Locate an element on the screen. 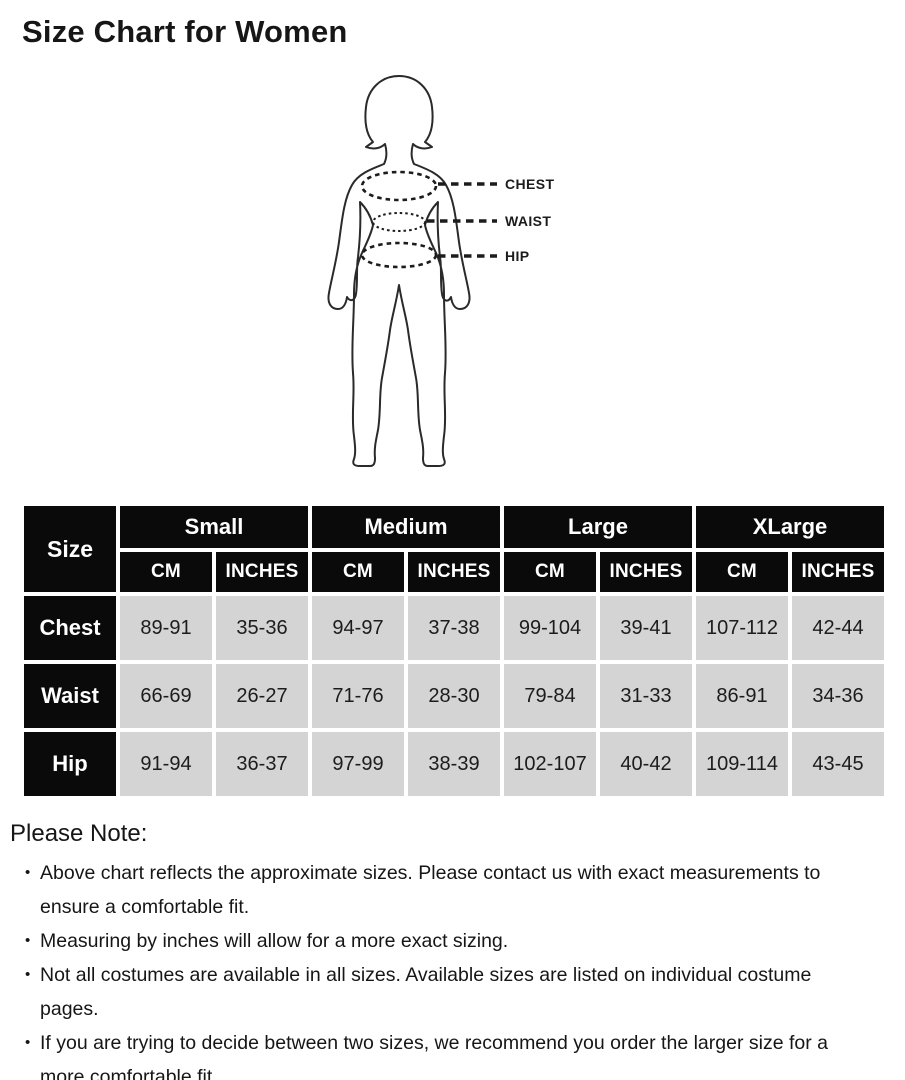 The height and width of the screenshot is (1080, 905). hip-medium-cm: 97-99 is located at coordinates (358, 764).